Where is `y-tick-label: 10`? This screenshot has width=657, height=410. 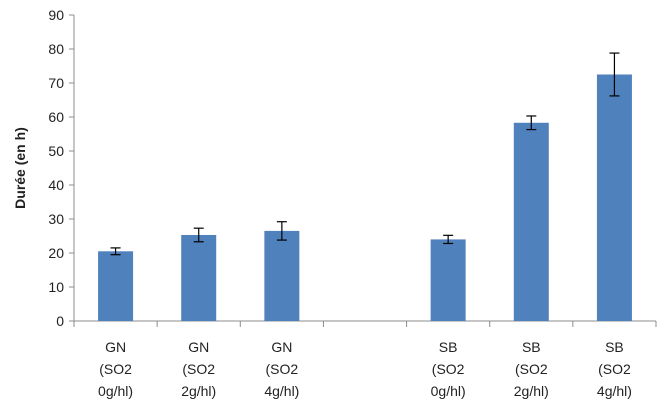
y-tick-label: 10 is located at coordinates (56, 287).